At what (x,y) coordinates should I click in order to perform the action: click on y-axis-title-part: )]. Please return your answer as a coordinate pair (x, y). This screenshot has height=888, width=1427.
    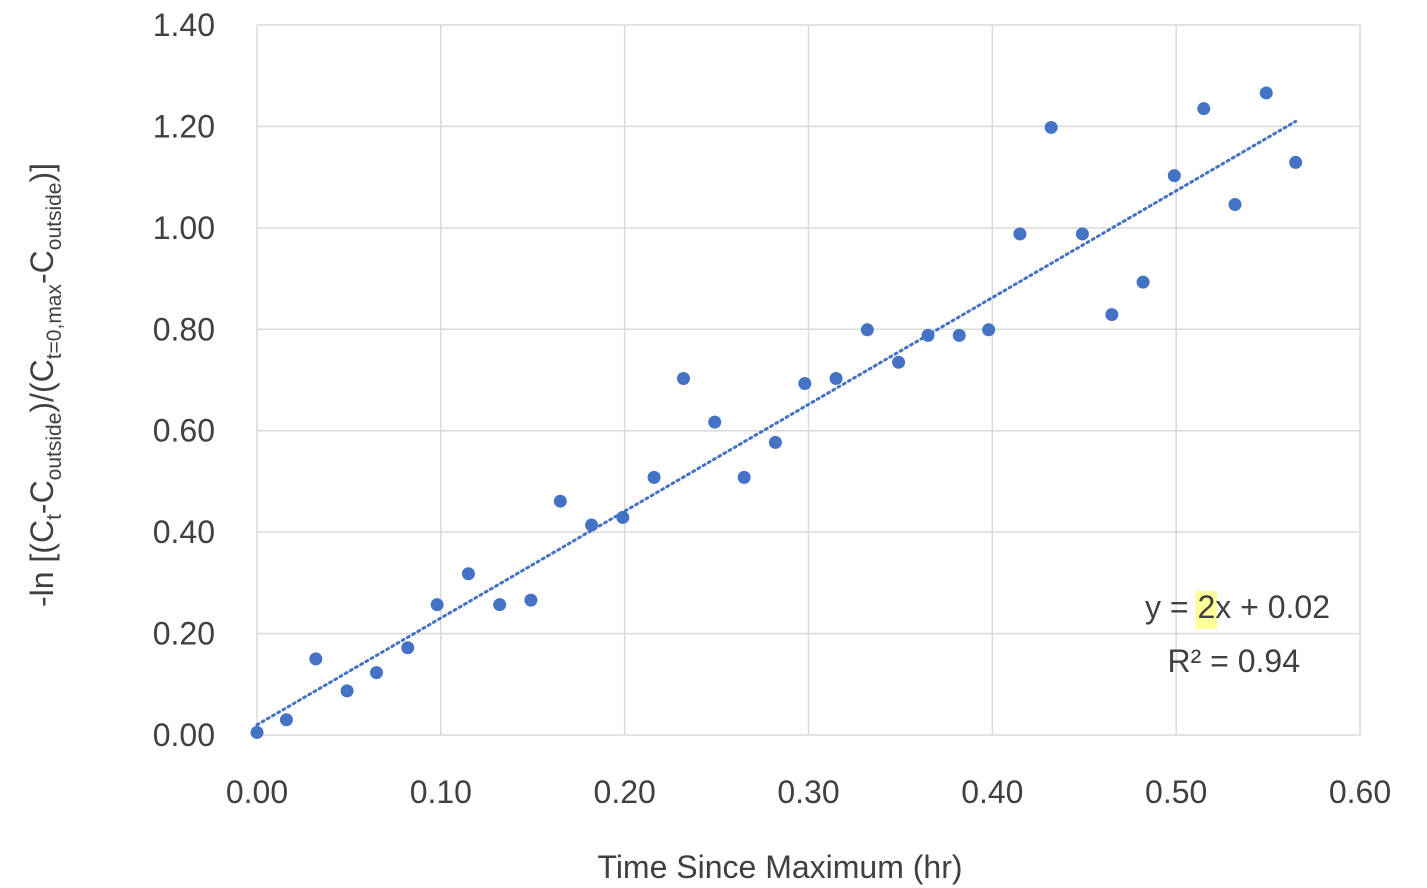
    Looking at the image, I should click on (42, 173).